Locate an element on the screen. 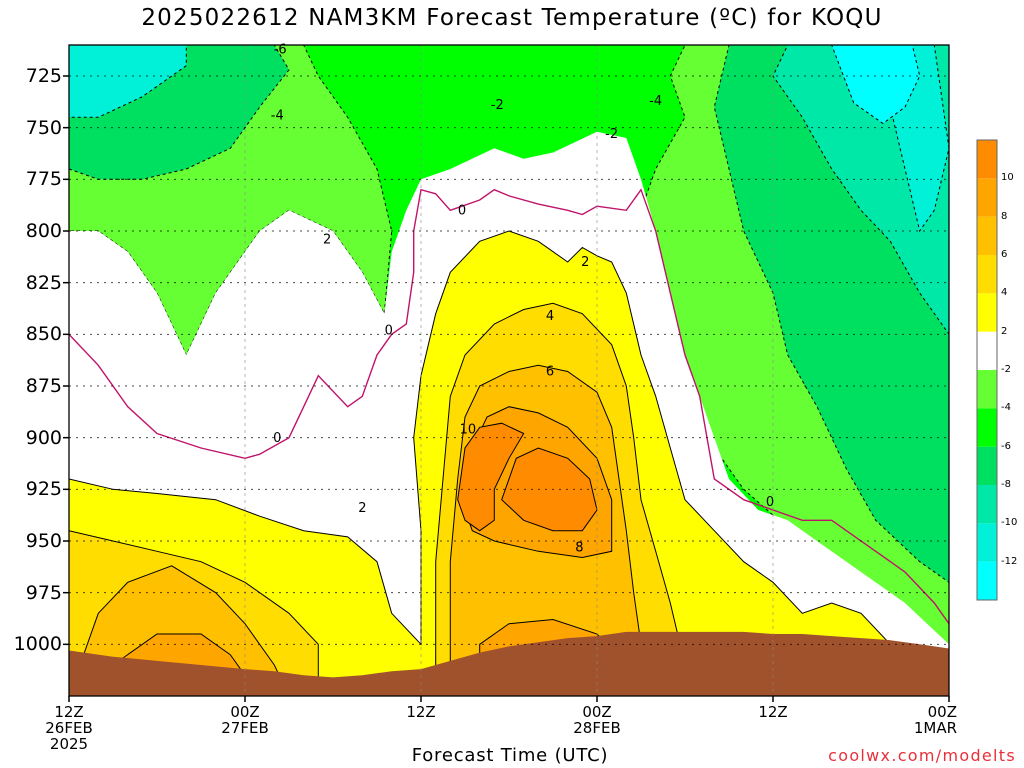 The image size is (1024, 768). y-tick-label: 950 is located at coordinates (43, 541).